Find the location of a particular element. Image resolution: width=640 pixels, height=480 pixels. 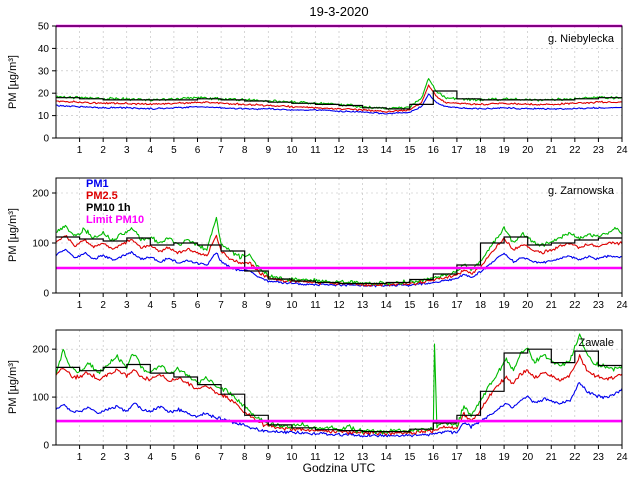

legend: PM1 PM2.5 PM10 1h Limit PM10 is located at coordinates (115, 203).